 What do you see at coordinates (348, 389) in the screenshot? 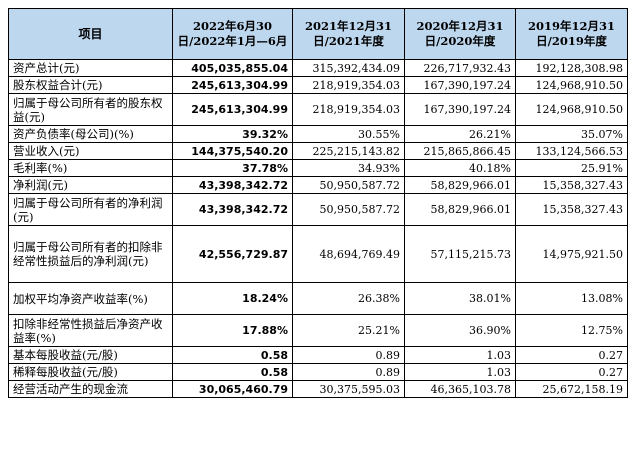
I see `cell-2021: 30,375,595.03` at bounding box center [348, 389].